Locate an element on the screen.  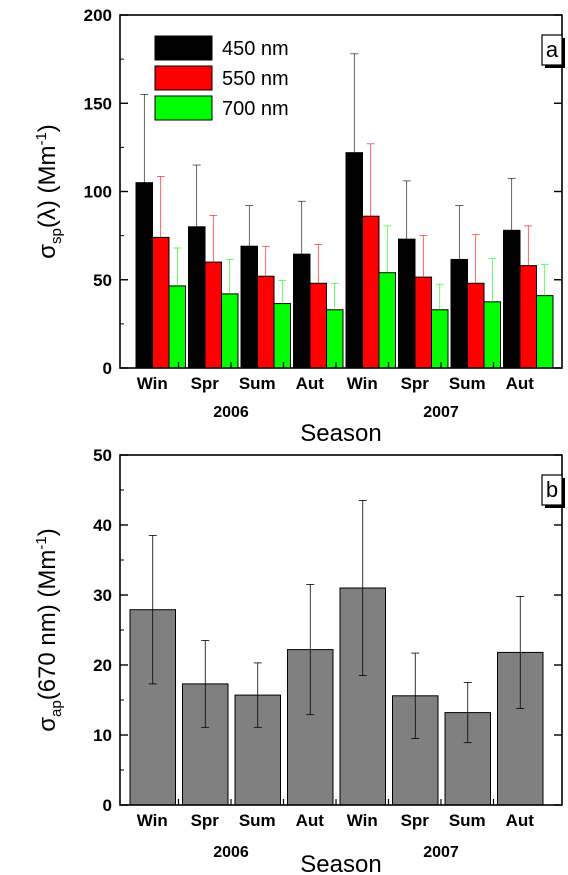
x-axis-title-panel-a: Season is located at coordinates (340, 433).